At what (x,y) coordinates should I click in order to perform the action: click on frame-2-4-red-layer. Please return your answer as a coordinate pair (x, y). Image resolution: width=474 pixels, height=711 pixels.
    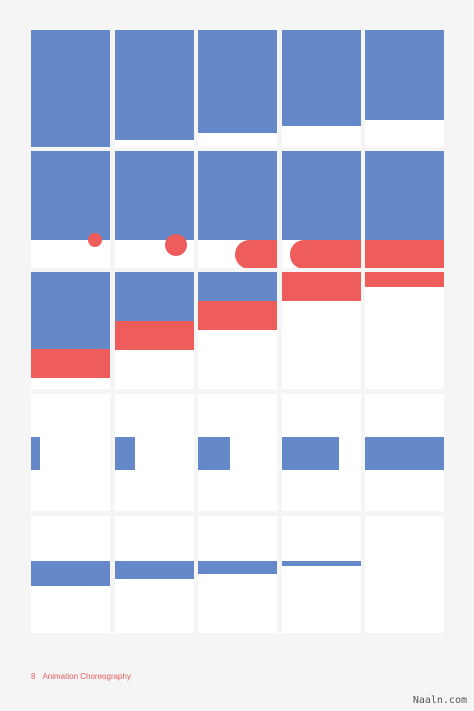
    Looking at the image, I should click on (321, 209).